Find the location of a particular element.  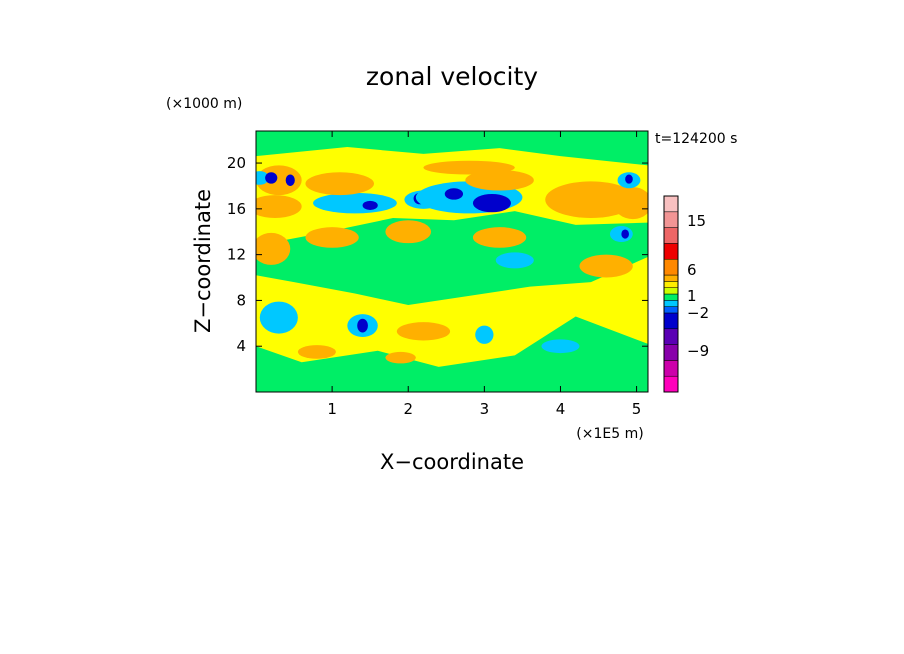

colorbar-frame is located at coordinates (671, 294).